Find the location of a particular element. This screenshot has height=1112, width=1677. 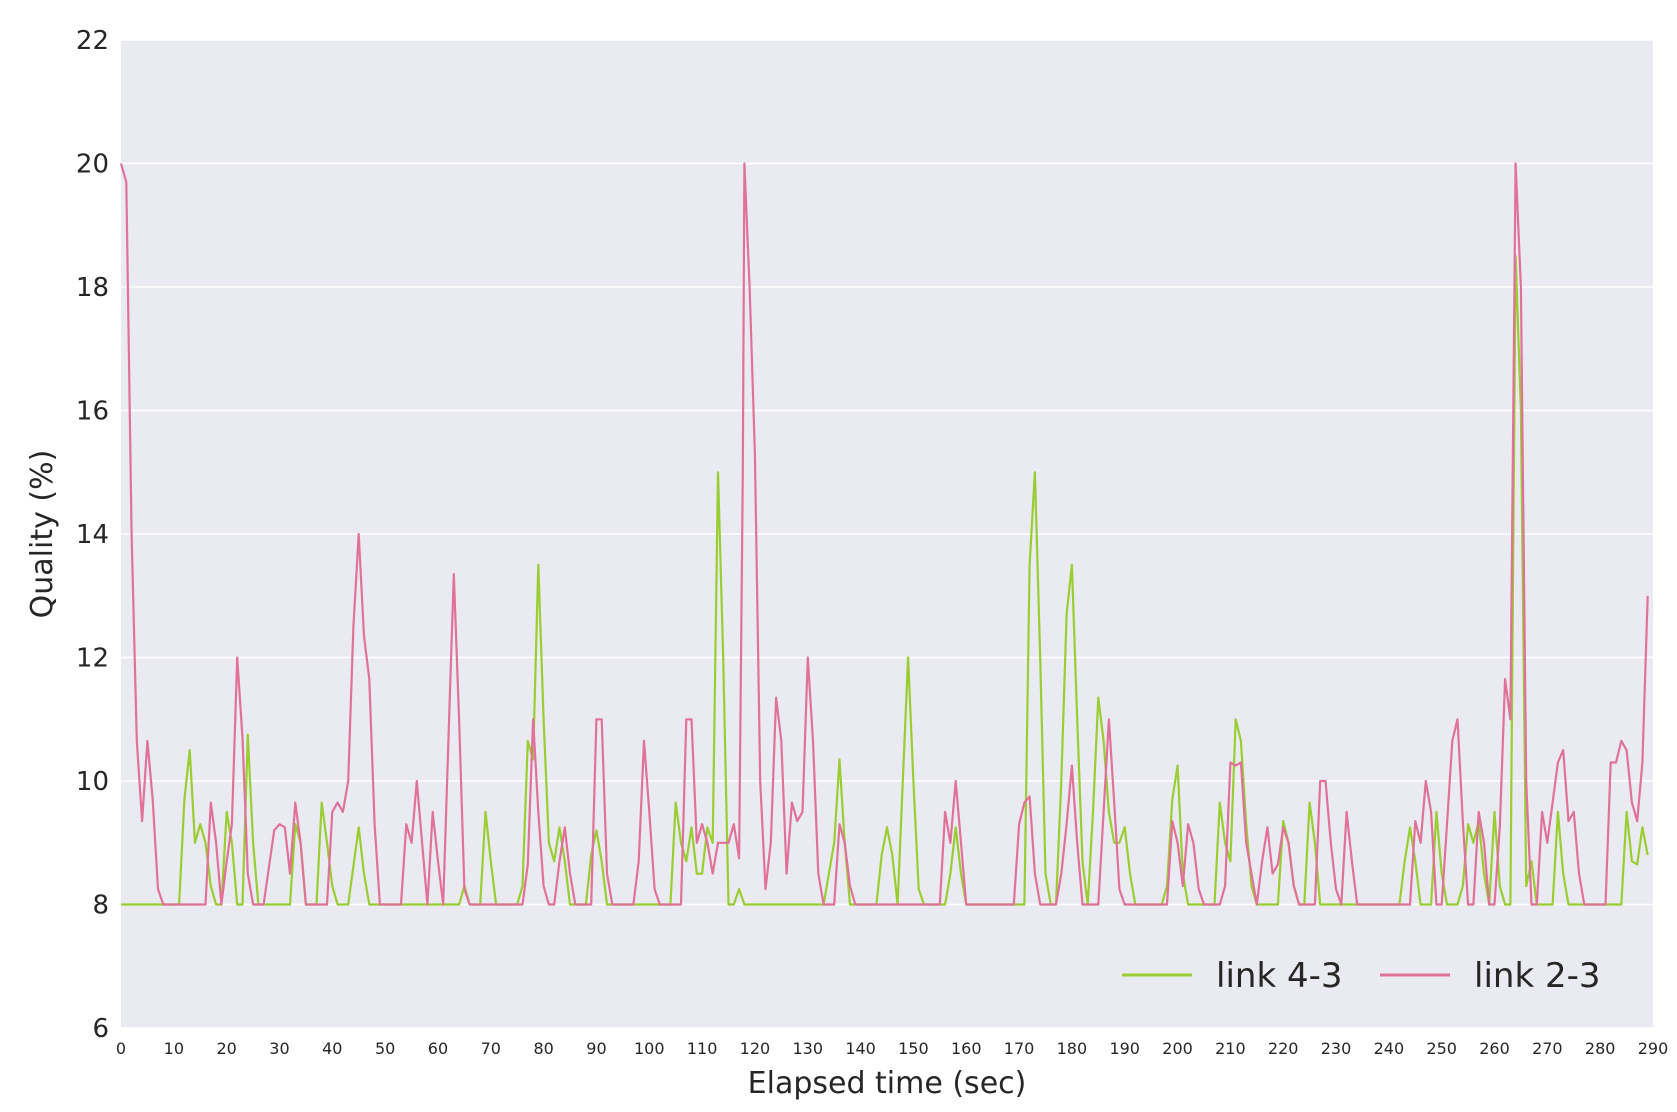

y-tick-labels: 6 8 10 12 14 16 18 20 22 is located at coordinates (92, 535).